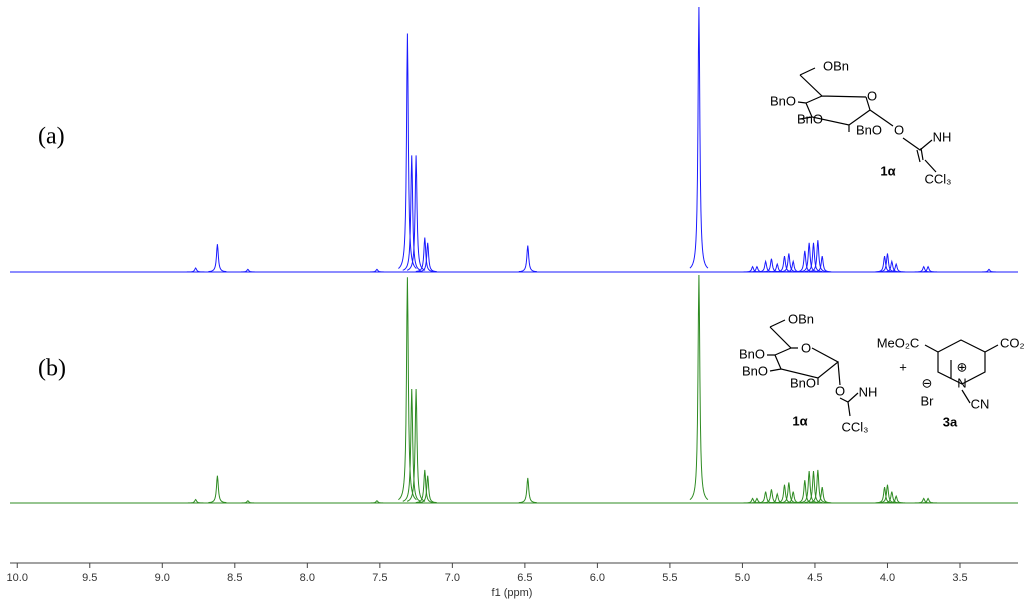 The height and width of the screenshot is (603, 1024). I want to click on chem-label: +, so click(903, 366).